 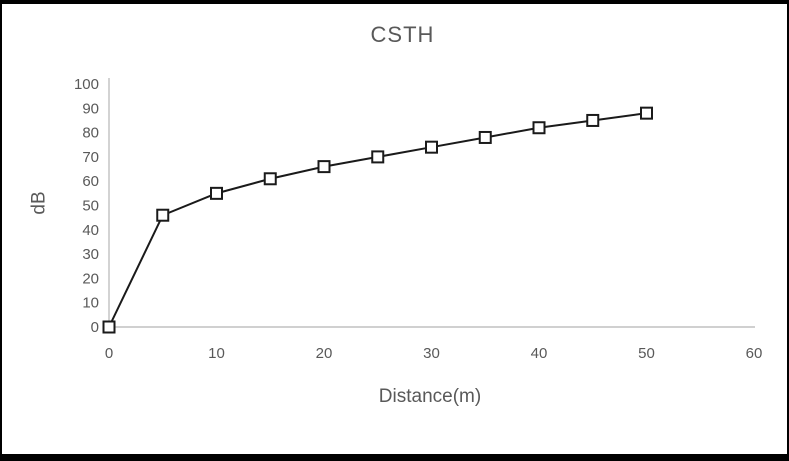 What do you see at coordinates (90, 157) in the screenshot?
I see `y-tick-label: 70` at bounding box center [90, 157].